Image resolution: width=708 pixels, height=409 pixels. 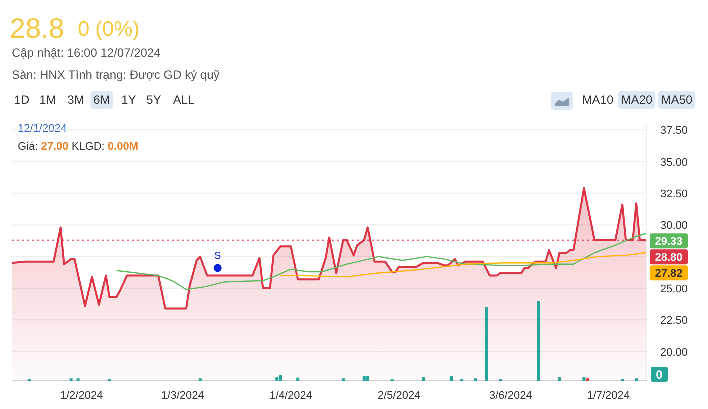 What do you see at coordinates (102, 100) in the screenshot?
I see `text: 6M` at bounding box center [102, 100].